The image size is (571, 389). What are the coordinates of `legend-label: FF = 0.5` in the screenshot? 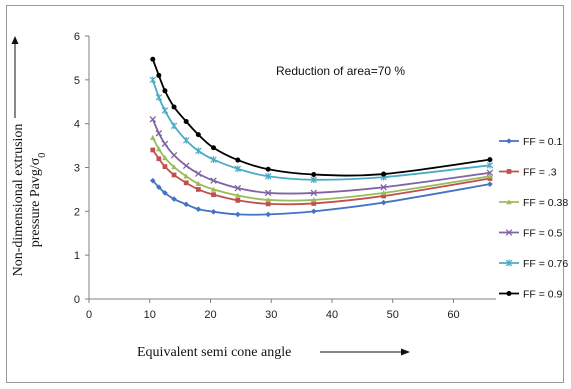 It's located at (543, 234).